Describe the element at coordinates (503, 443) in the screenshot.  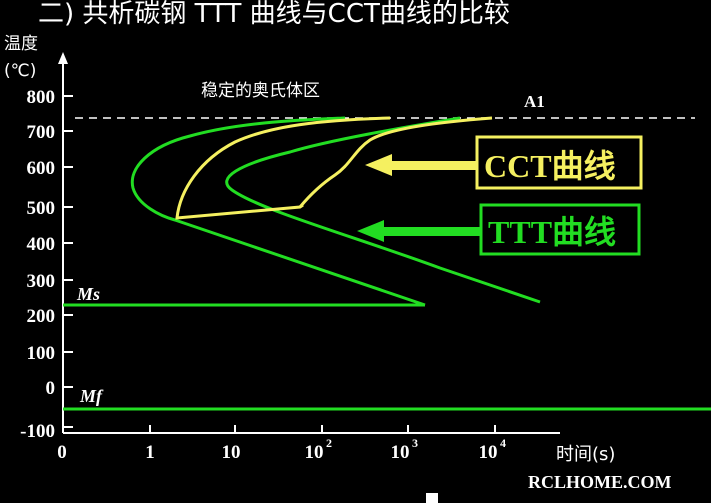
I see `x-tick-exponent: 4` at that location.